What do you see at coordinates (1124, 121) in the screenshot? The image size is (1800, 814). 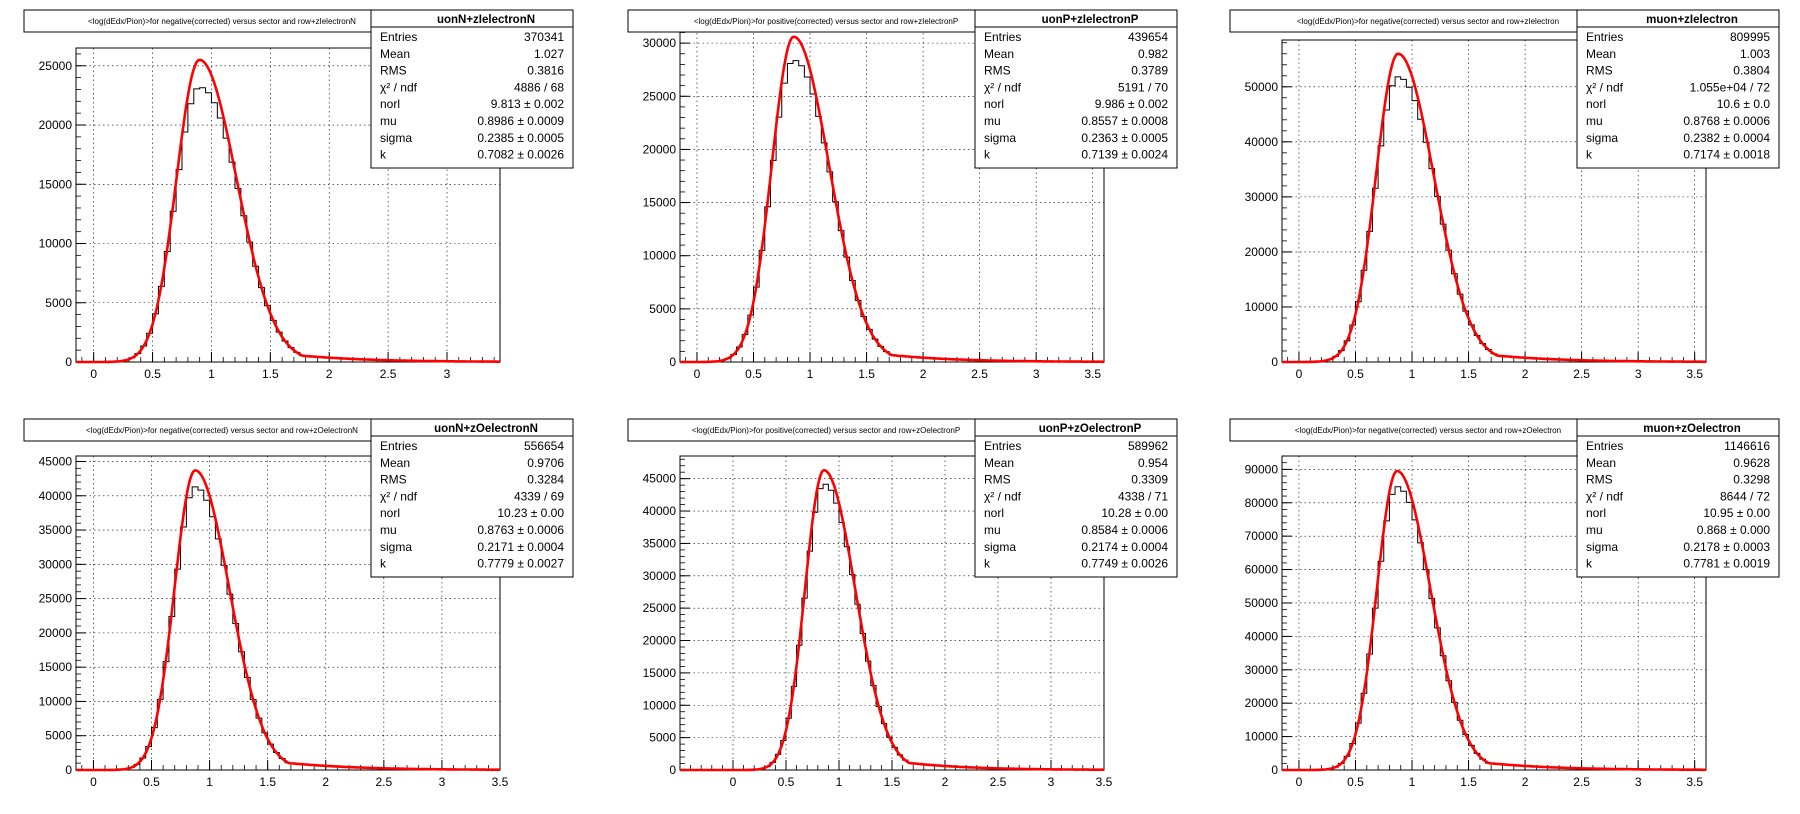 I see `stats-value: 0.8557 ± 0.0008` at bounding box center [1124, 121].